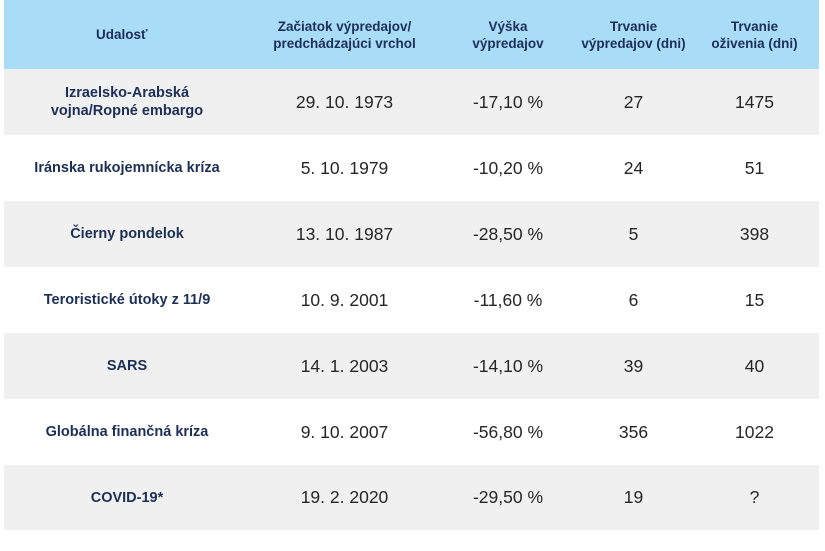 The image size is (825, 551). I want to click on sell-duration-cell: 19, so click(633, 497).